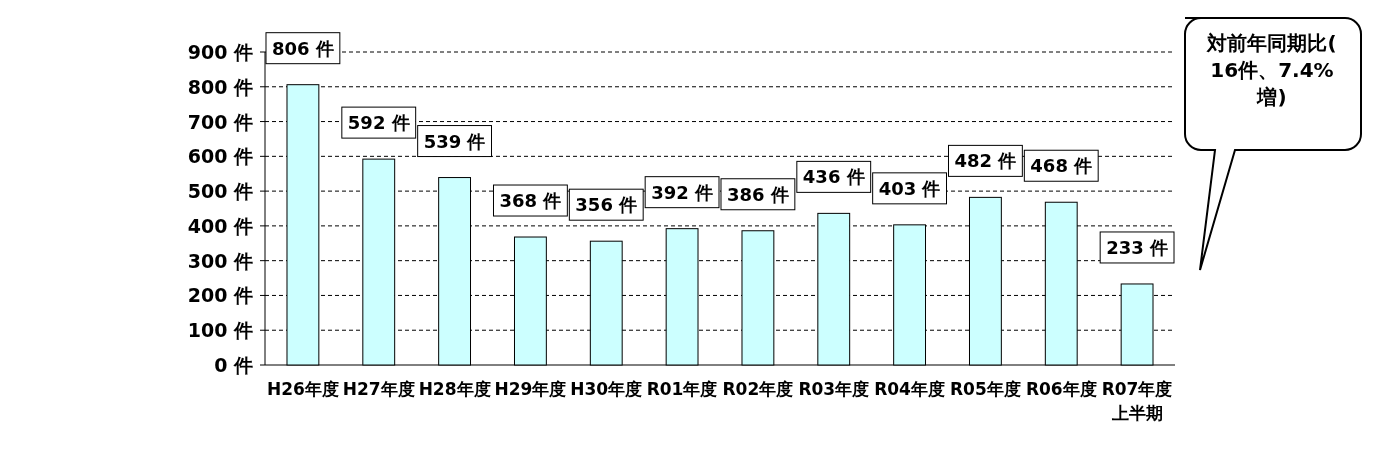 Image resolution: width=1375 pixels, height=450 pixels. Describe the element at coordinates (233, 365) in the screenshot. I see `y-tick-label: 0 件` at that location.